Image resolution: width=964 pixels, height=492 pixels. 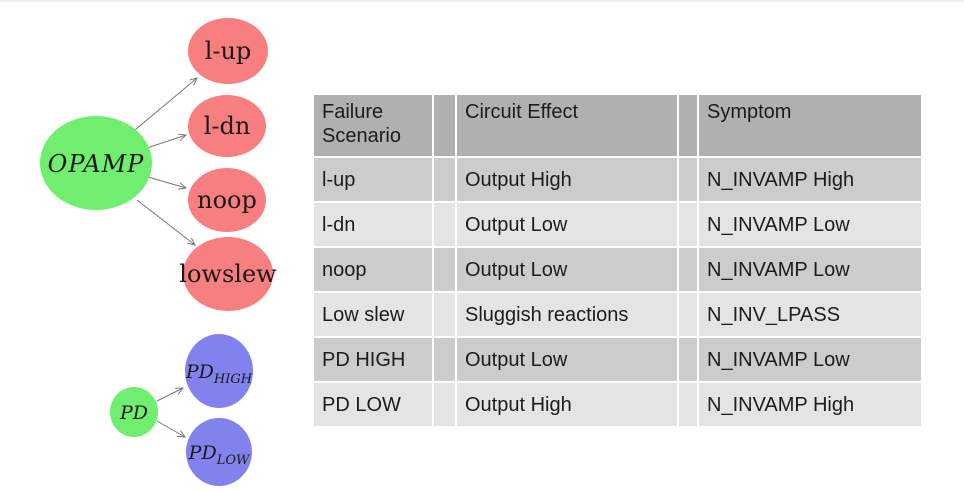 I want to click on edge-opamp-lup, so click(x=165, y=104).